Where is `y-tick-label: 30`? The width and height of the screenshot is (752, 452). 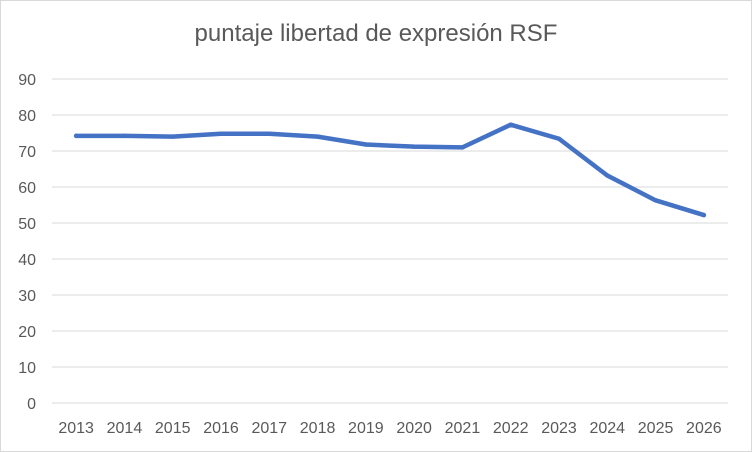 y-tick-label: 30 is located at coordinates (27, 296).